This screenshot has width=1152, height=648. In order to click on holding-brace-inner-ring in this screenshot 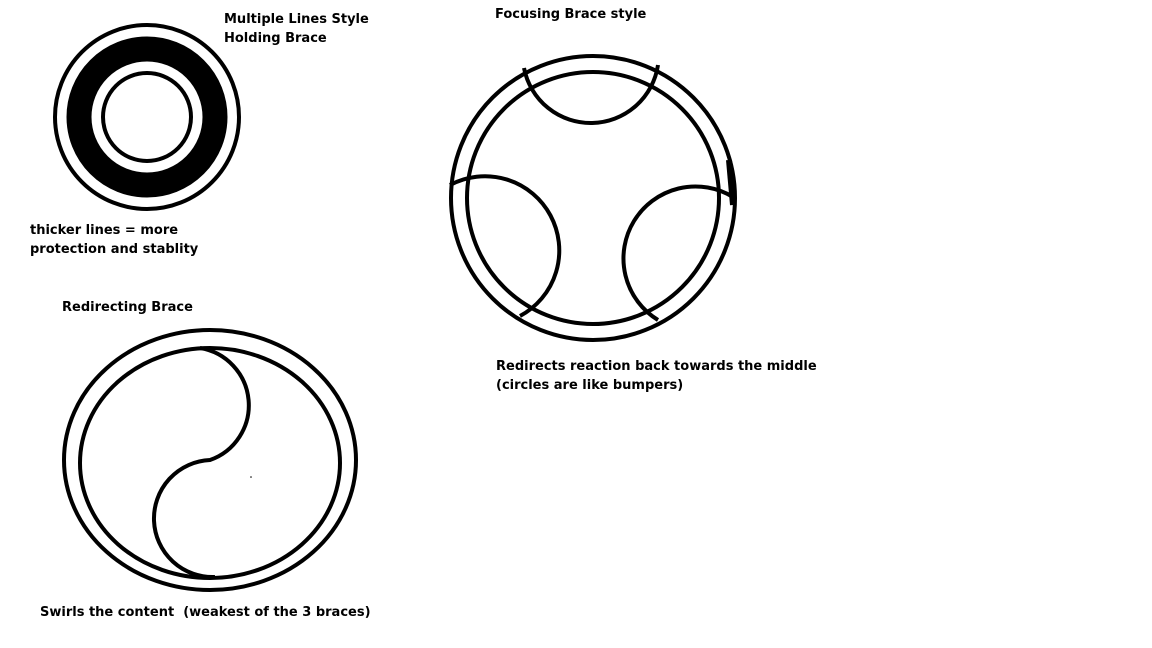, I will do `click(147, 117)`.